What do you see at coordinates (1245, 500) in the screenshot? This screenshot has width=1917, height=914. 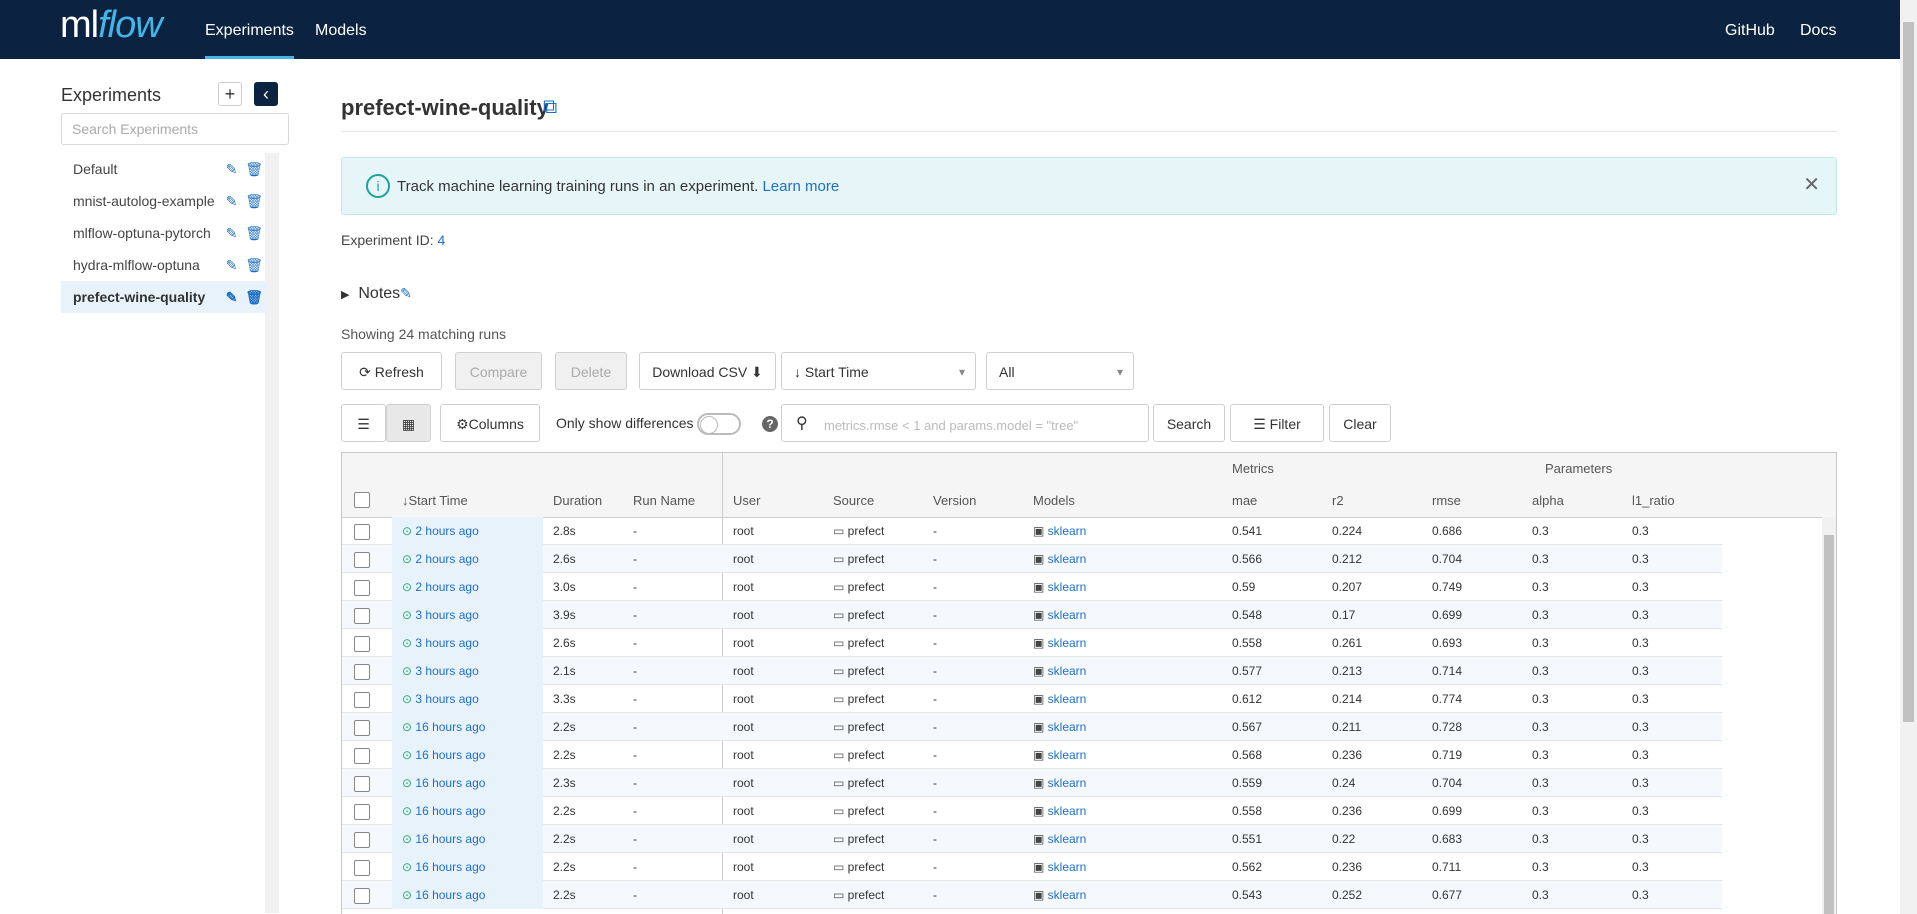 I see `col-mae: mae` at bounding box center [1245, 500].